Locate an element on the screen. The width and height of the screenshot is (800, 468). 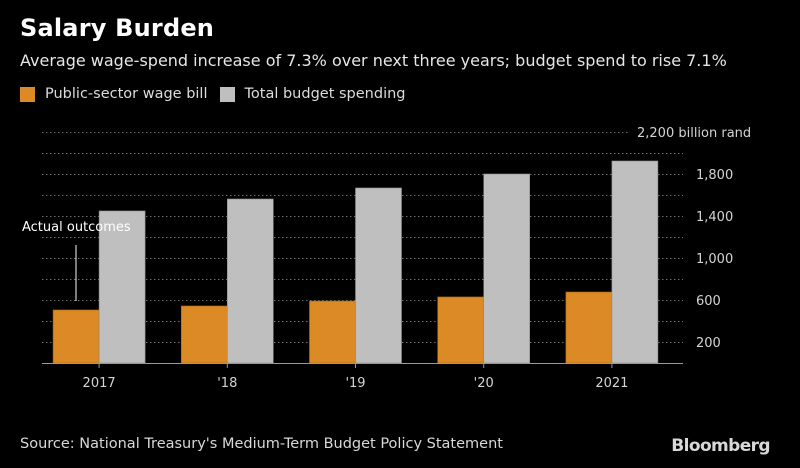
axes is located at coordinates (362, 365).